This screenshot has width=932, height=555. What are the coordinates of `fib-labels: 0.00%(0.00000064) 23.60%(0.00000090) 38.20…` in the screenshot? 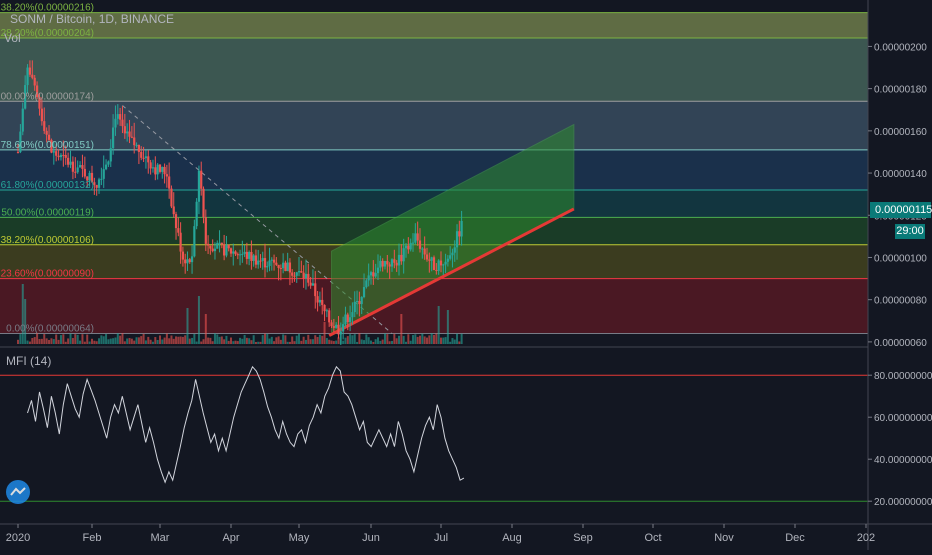 It's located at (47, 169).